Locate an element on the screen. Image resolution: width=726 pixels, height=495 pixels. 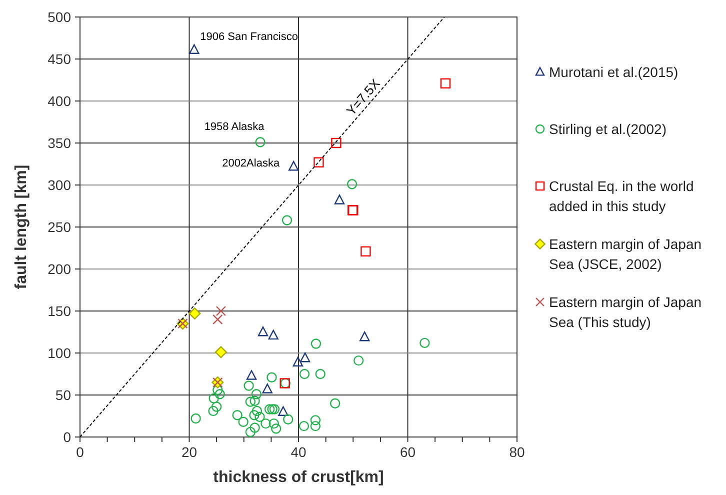
y-tick-label: 0 is located at coordinates (67, 437).